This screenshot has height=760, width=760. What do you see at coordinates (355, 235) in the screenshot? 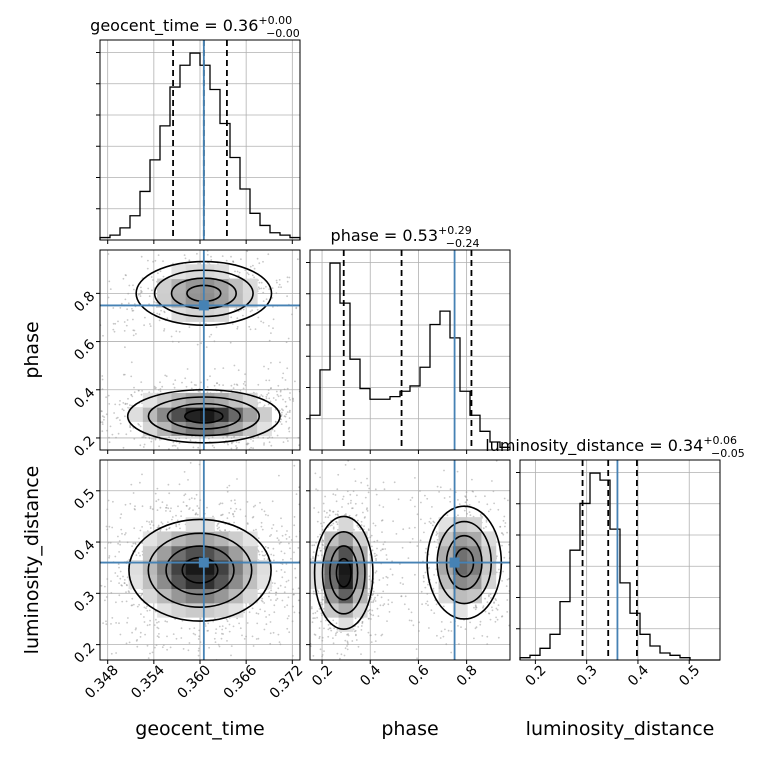
I see `title-label: phase` at bounding box center [355, 235].